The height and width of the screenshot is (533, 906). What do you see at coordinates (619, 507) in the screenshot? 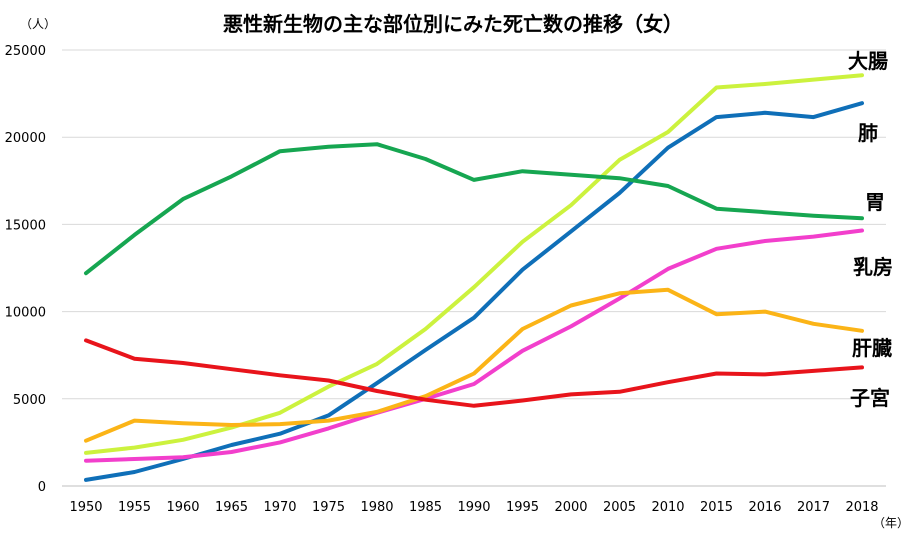
I see `x-tick-label: 2005` at bounding box center [619, 507].